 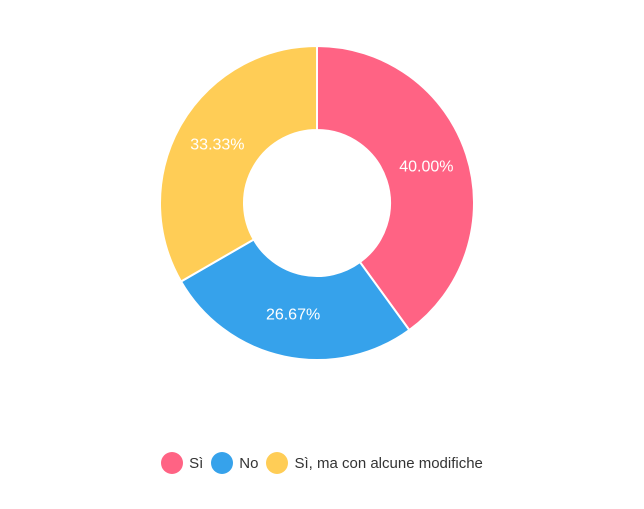 I want to click on slice-si-modifiche, so click(x=238, y=163).